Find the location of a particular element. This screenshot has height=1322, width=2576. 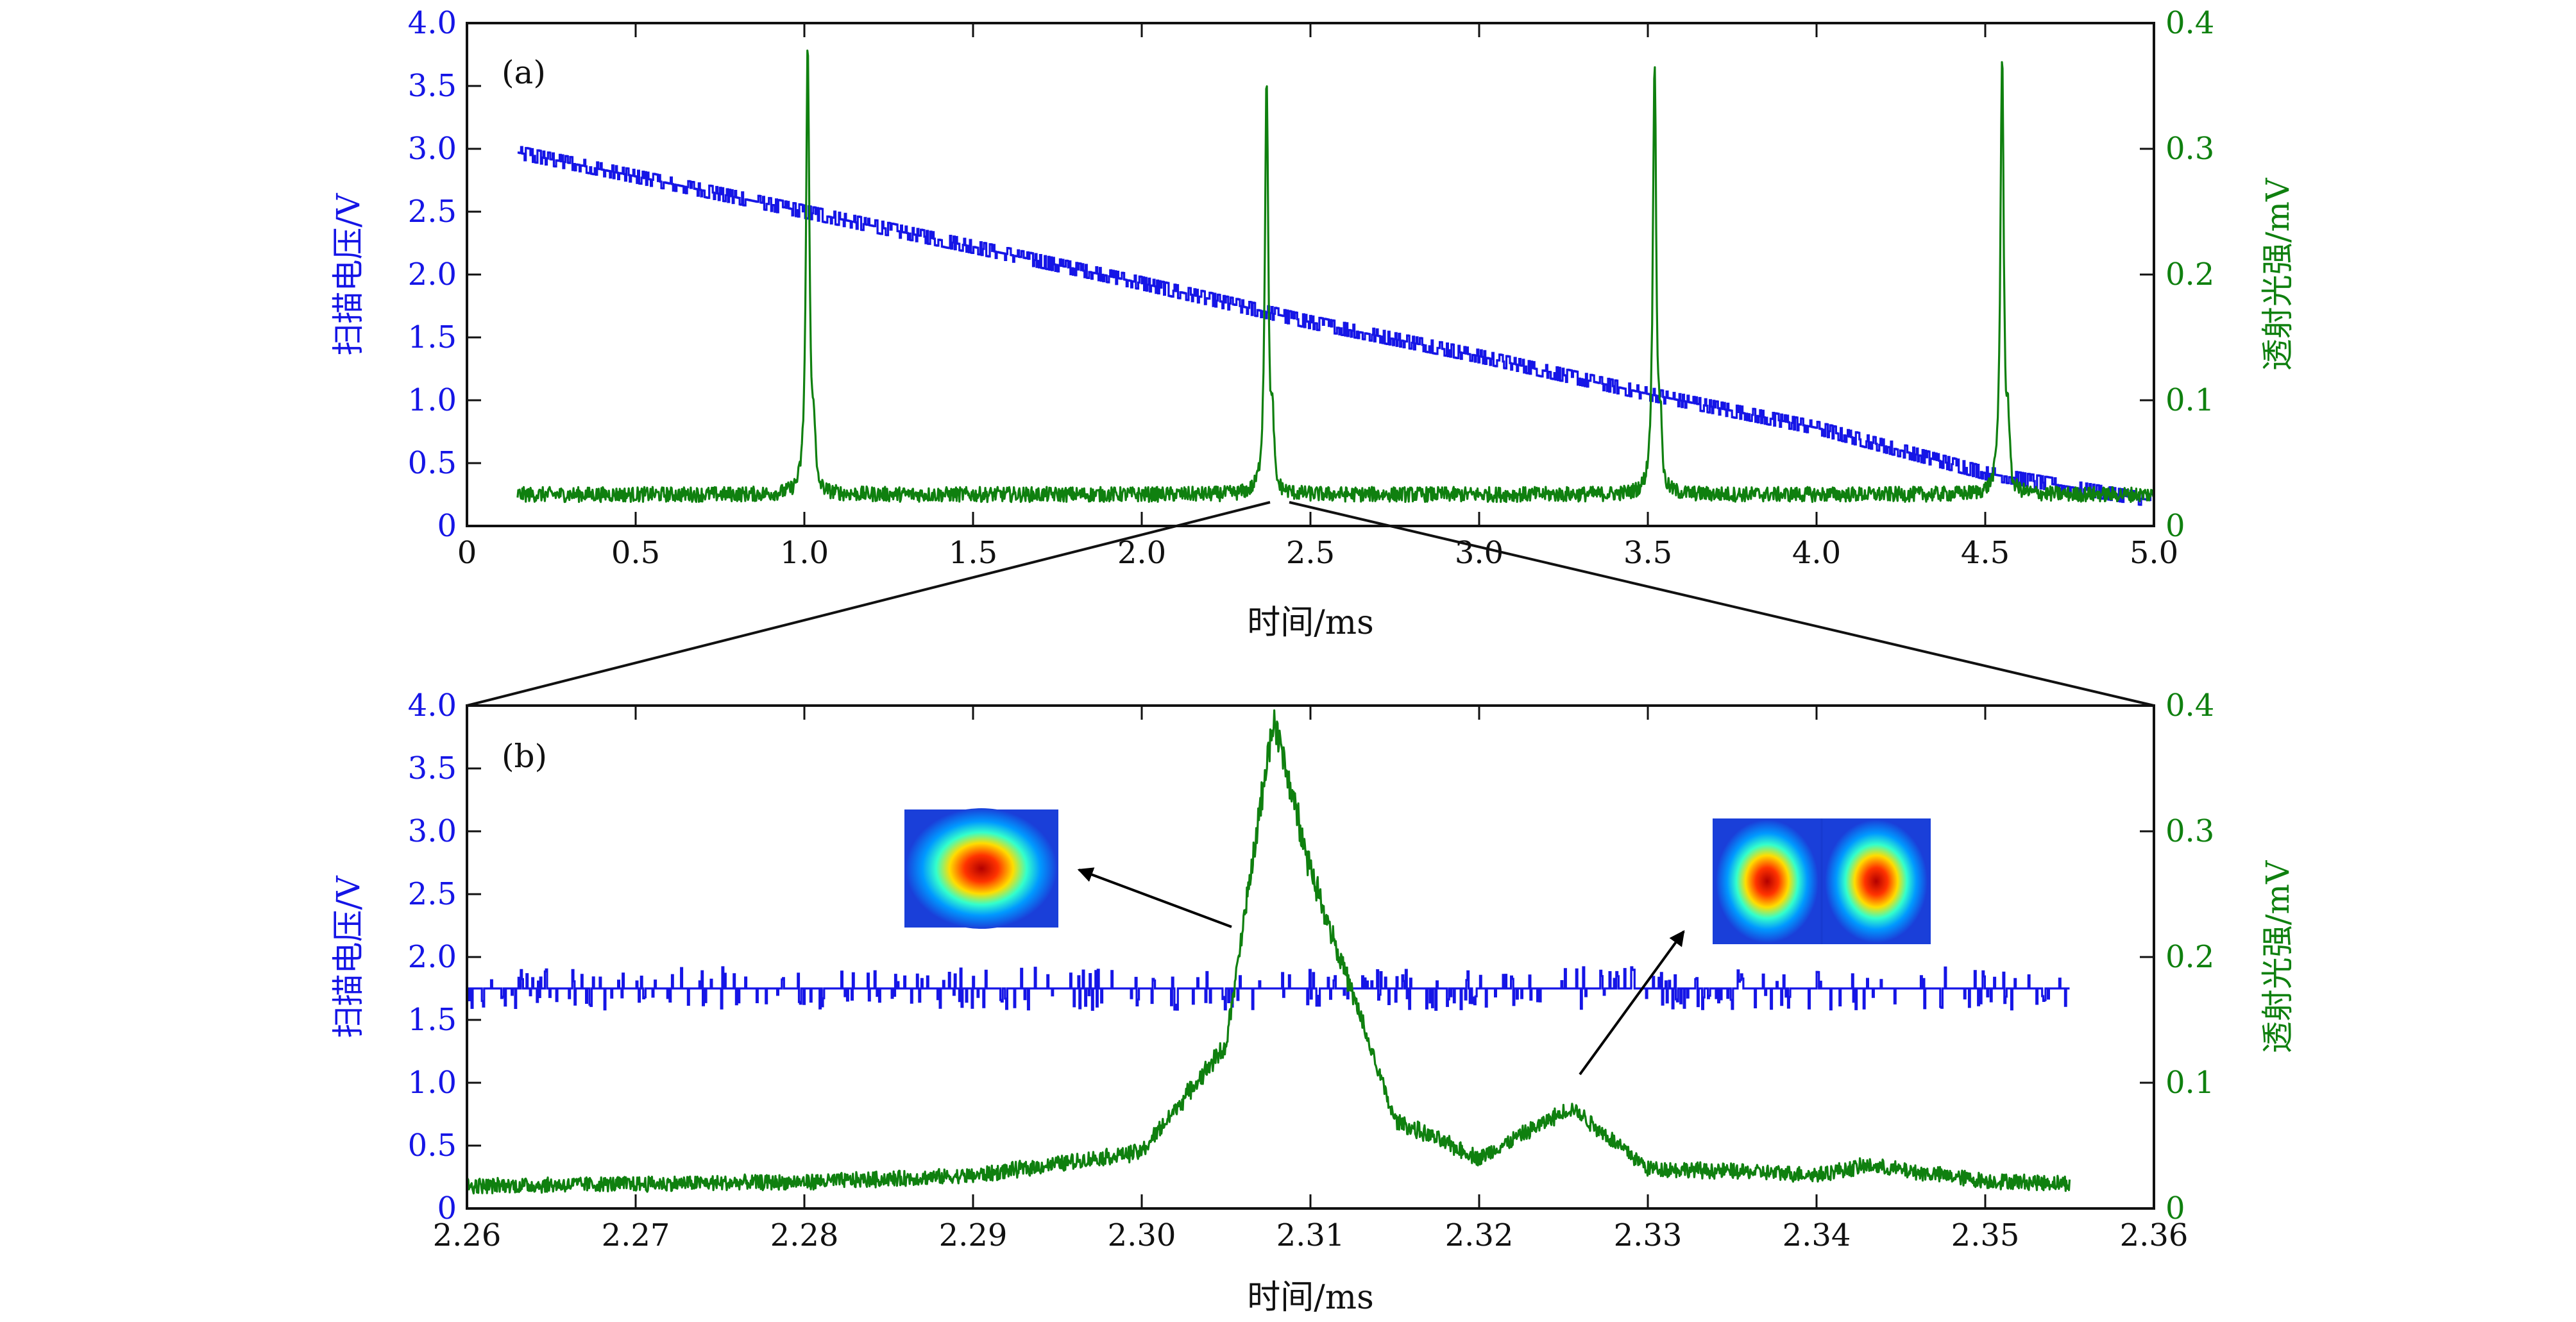

panel-a-ylabel-left: 扫描电压/V is located at coordinates (348, 274).